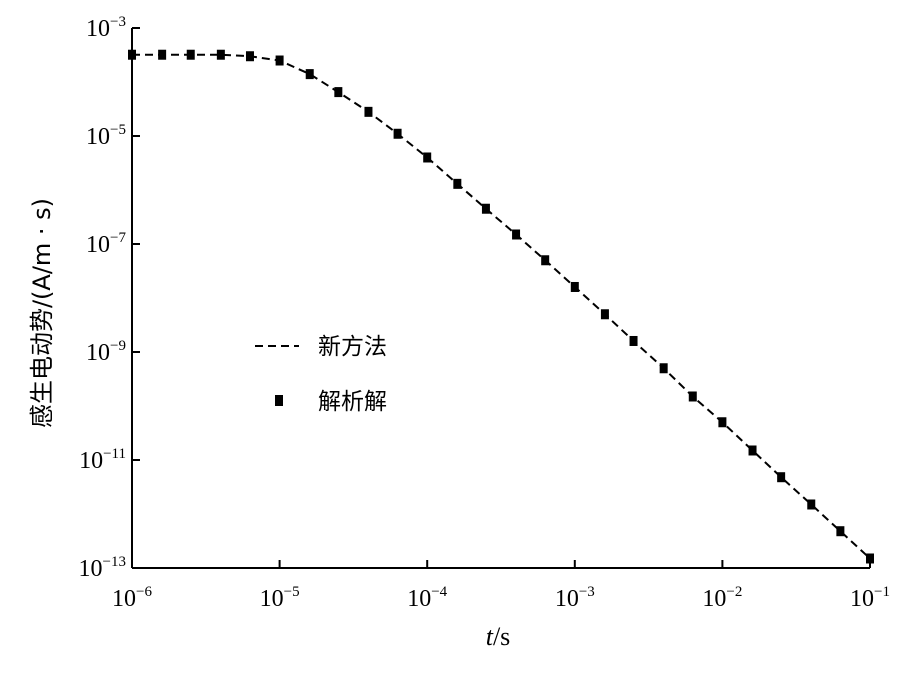  What do you see at coordinates (870, 598) in the screenshot?
I see `x-tick-label: 10⁻¹` at bounding box center [870, 598].